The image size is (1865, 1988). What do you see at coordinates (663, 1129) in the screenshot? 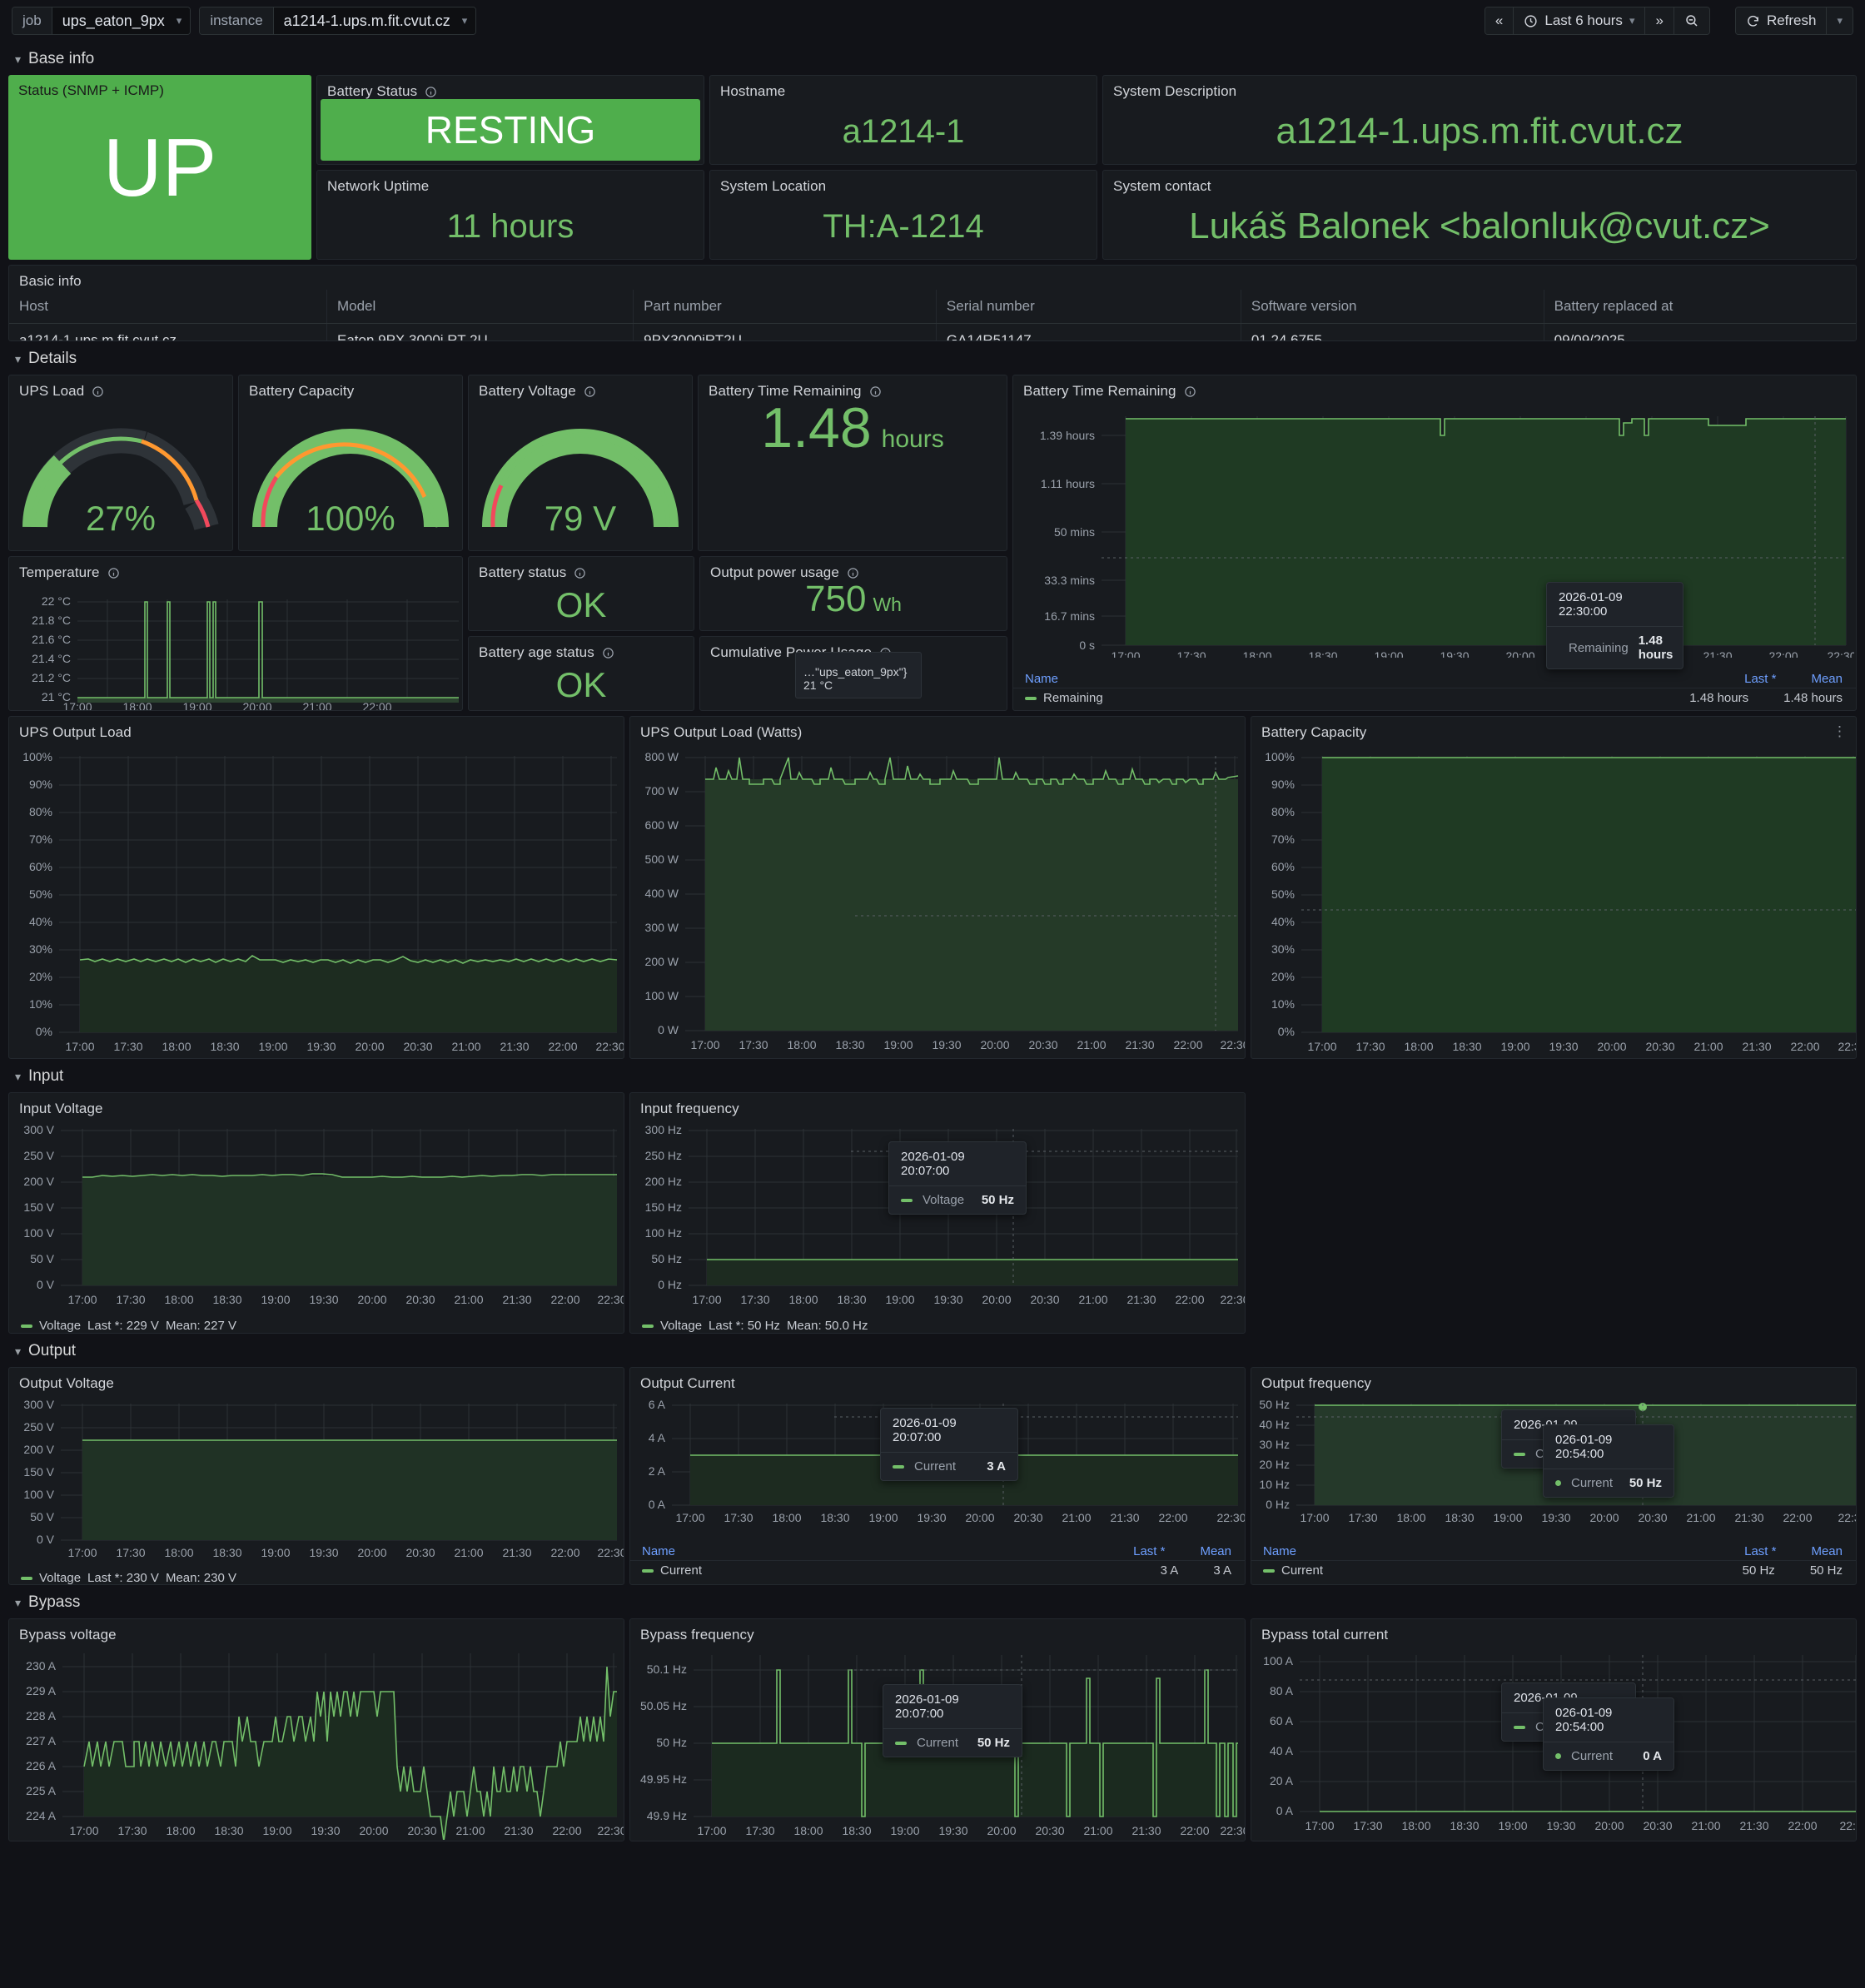
I see `svg-text: 300 Hz` at bounding box center [663, 1129].